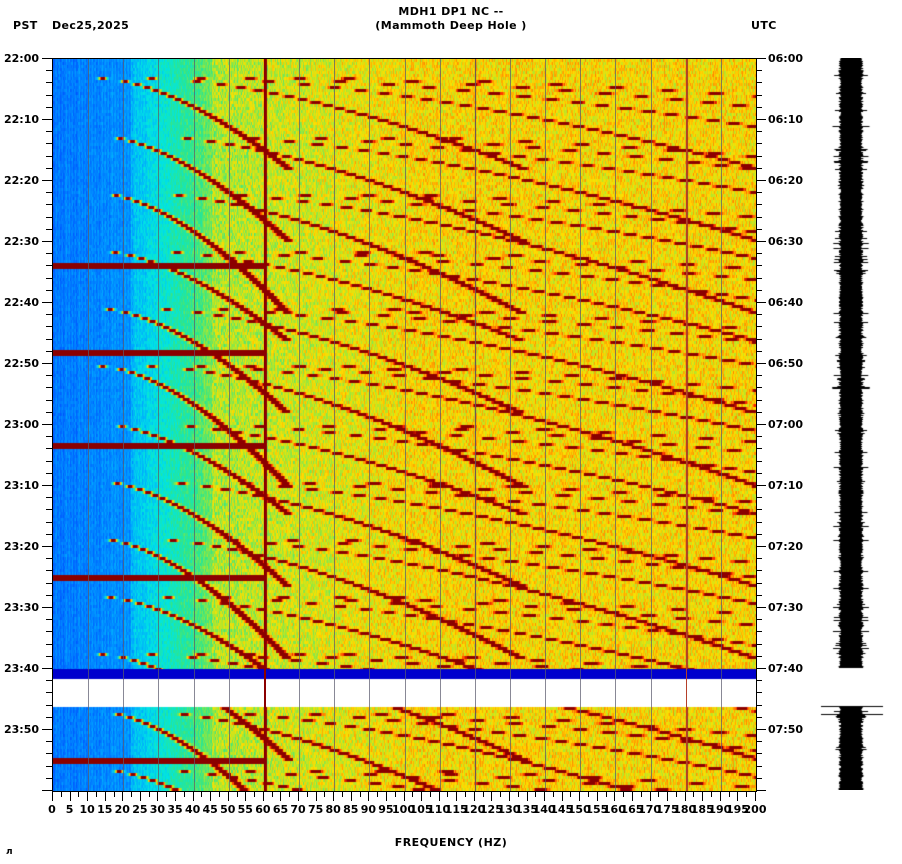 Image resolution: width=902 pixels, height=864 pixels. What do you see at coordinates (720, 809) in the screenshot?
I see `frequency-label-190: 190` at bounding box center [720, 809].